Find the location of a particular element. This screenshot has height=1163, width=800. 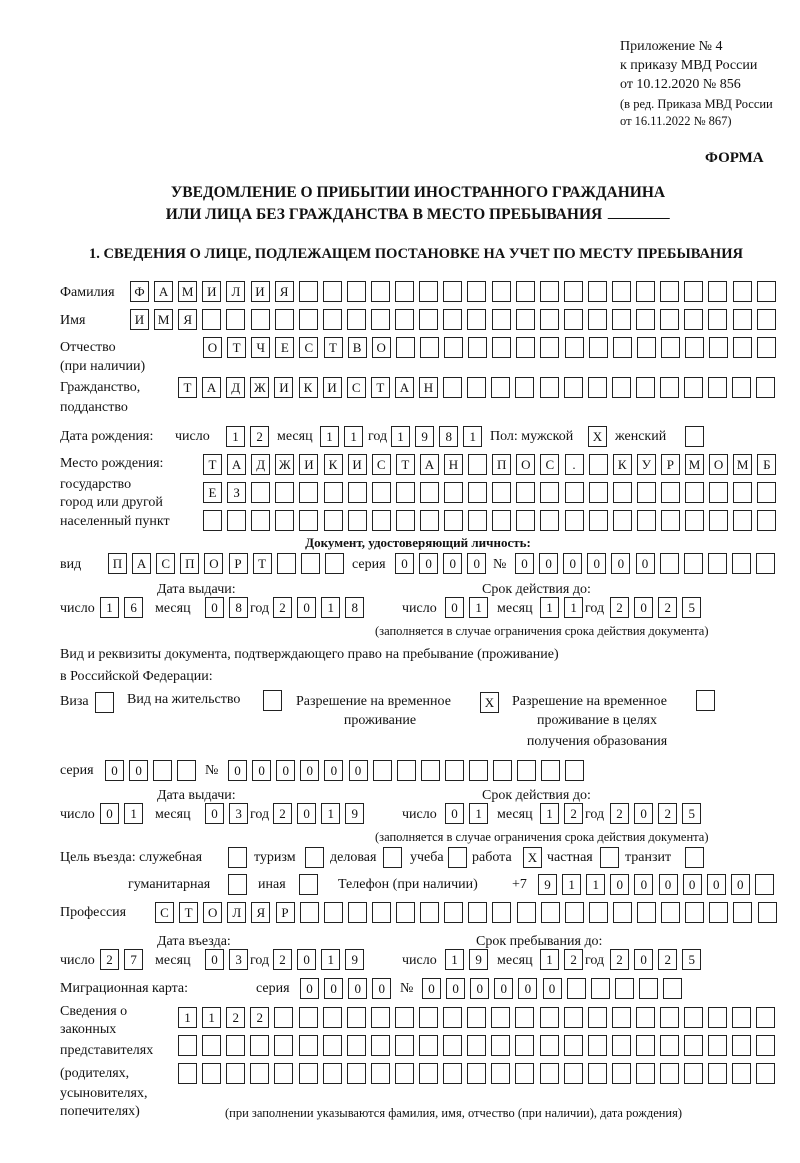

checkbox-cell: X is located at coordinates (532, 857).